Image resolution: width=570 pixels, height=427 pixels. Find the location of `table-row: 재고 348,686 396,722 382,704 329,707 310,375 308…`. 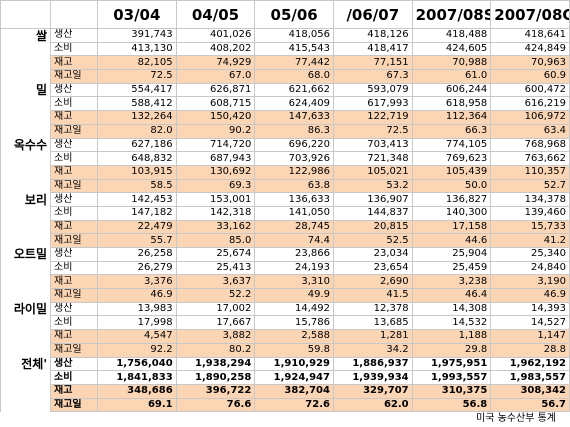

table-row: 재고 348,686 396,722 382,704 329,707 310,375 308… is located at coordinates (285, 391).